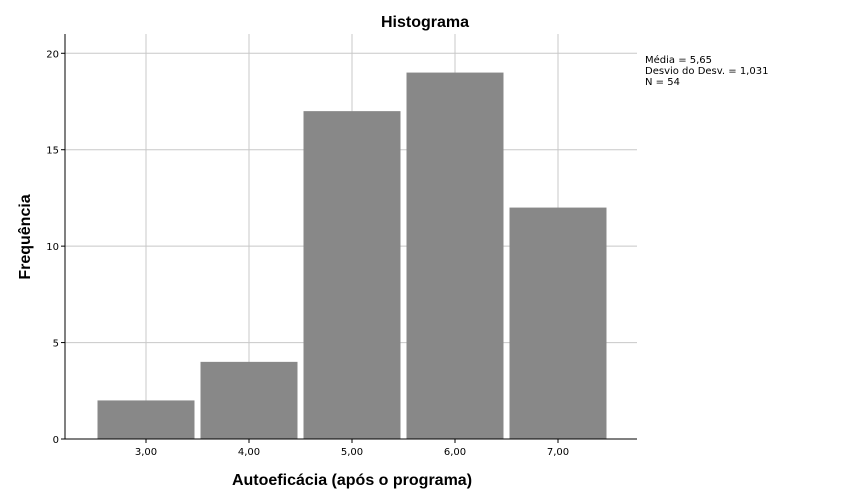  Describe the element at coordinates (52, 247) in the screenshot. I see `y-tick-label: 10` at that location.